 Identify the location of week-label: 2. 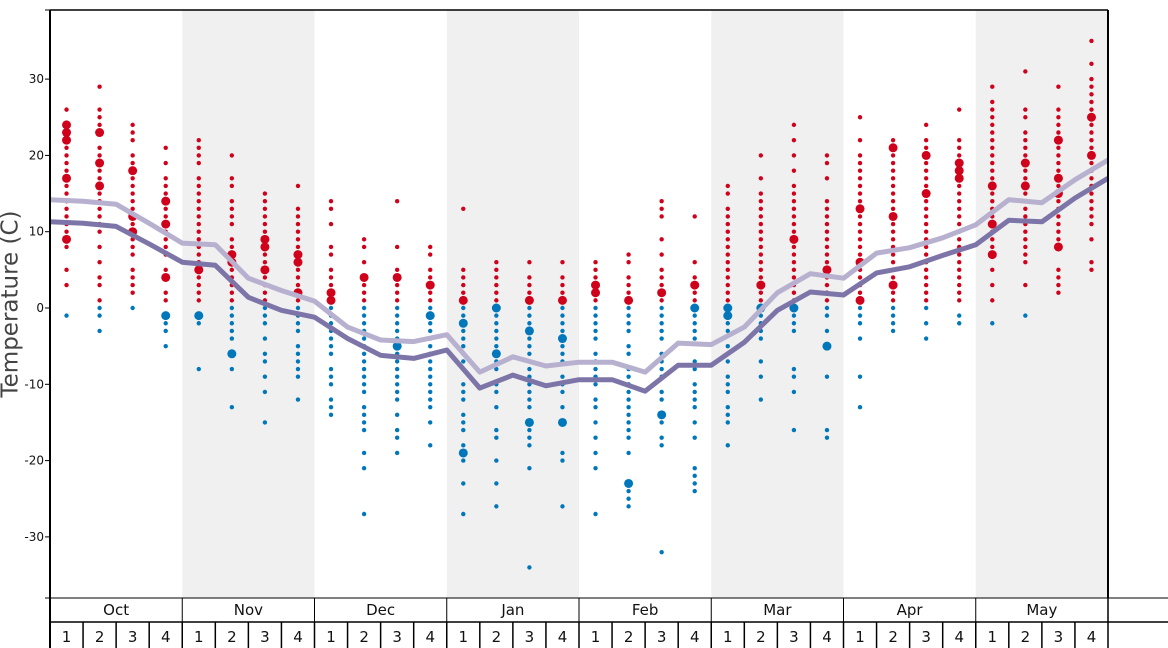
(364, 637).